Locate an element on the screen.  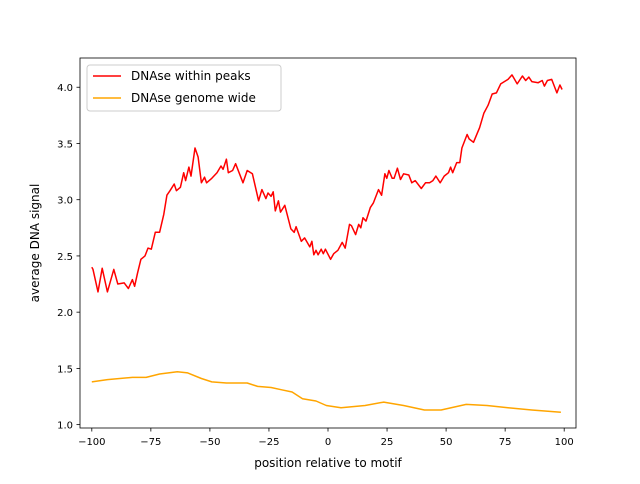
y-axis-ticks: 1.0 1.5 2.0 2.5 3.0 3.5 4.0 is located at coordinates (68, 257).